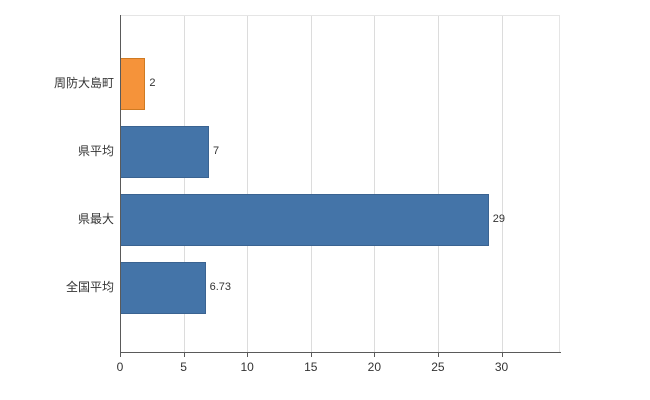 Image resolution: width=650 pixels, height=400 pixels. Describe the element at coordinates (216, 151) in the screenshot. I see `bar-value-label-1: 7` at that location.